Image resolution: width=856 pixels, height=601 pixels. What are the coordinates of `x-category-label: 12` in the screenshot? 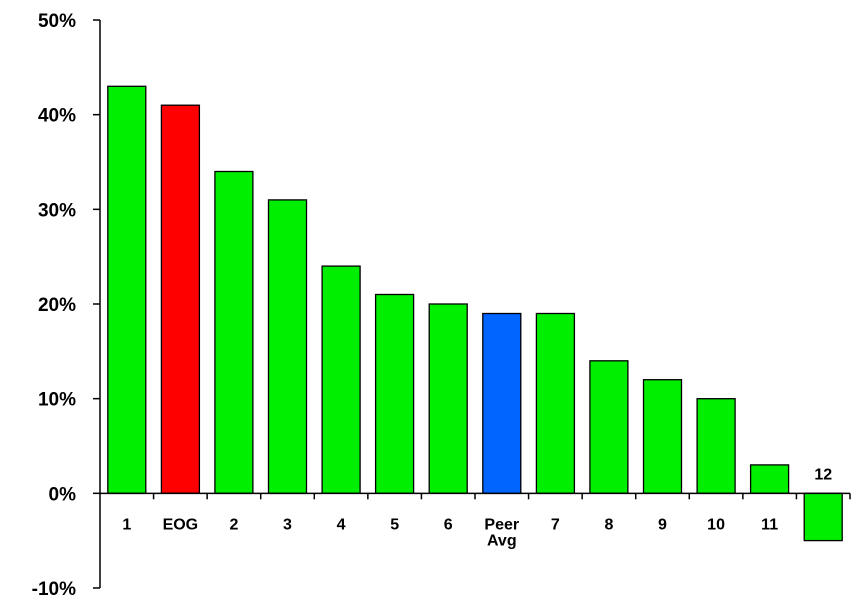 It's located at (823, 474).